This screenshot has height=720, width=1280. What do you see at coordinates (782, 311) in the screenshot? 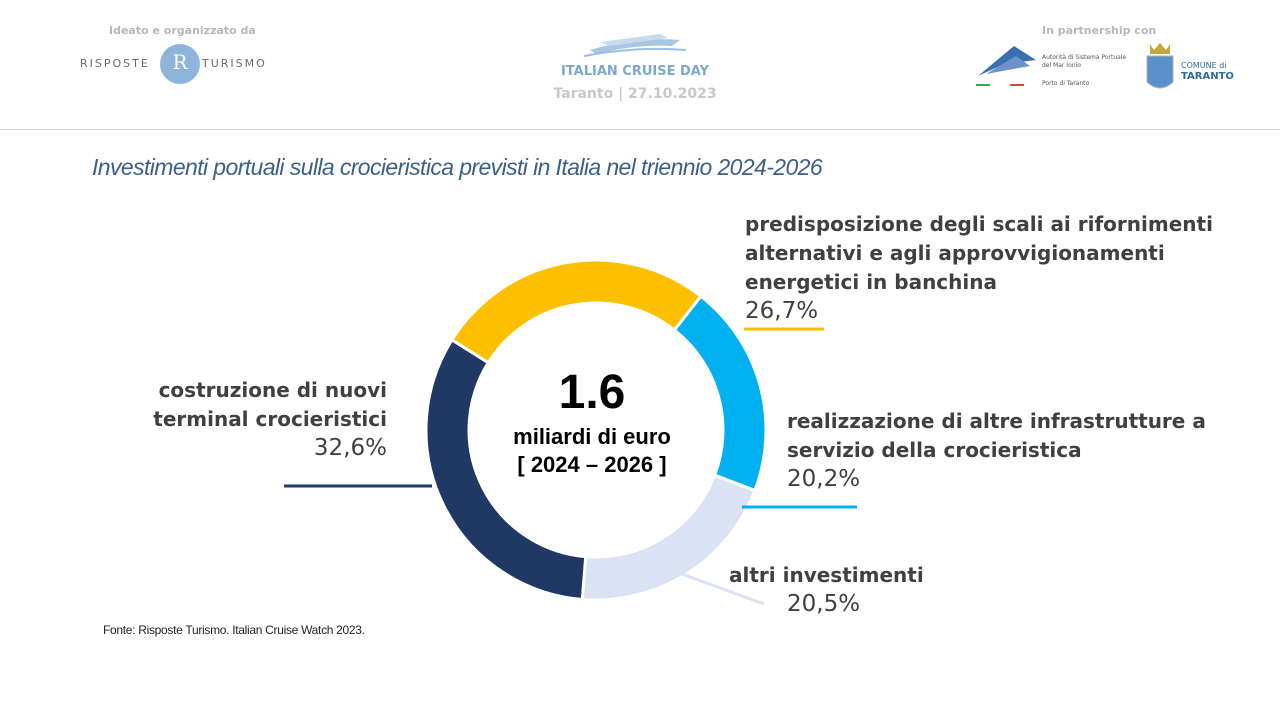
I see `label-refuelling-value: 26,7%` at bounding box center [782, 311].